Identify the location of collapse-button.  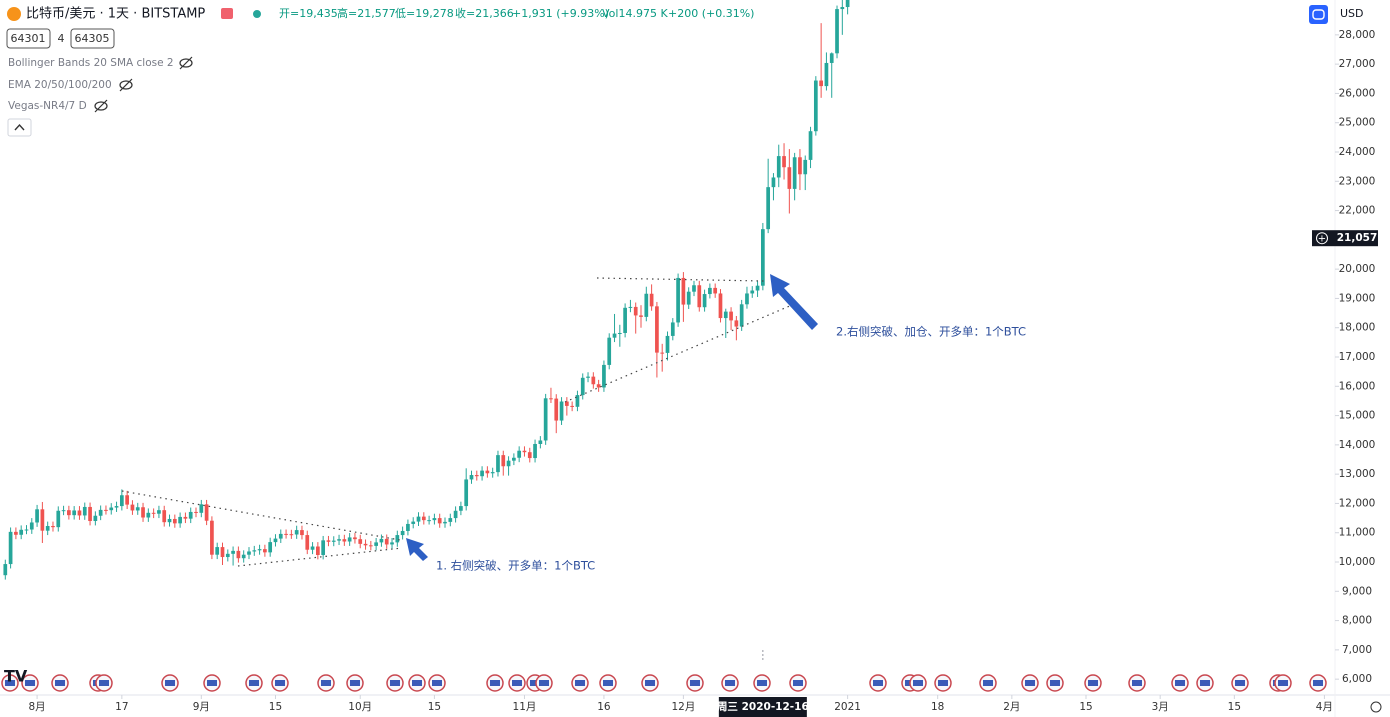
(19, 127).